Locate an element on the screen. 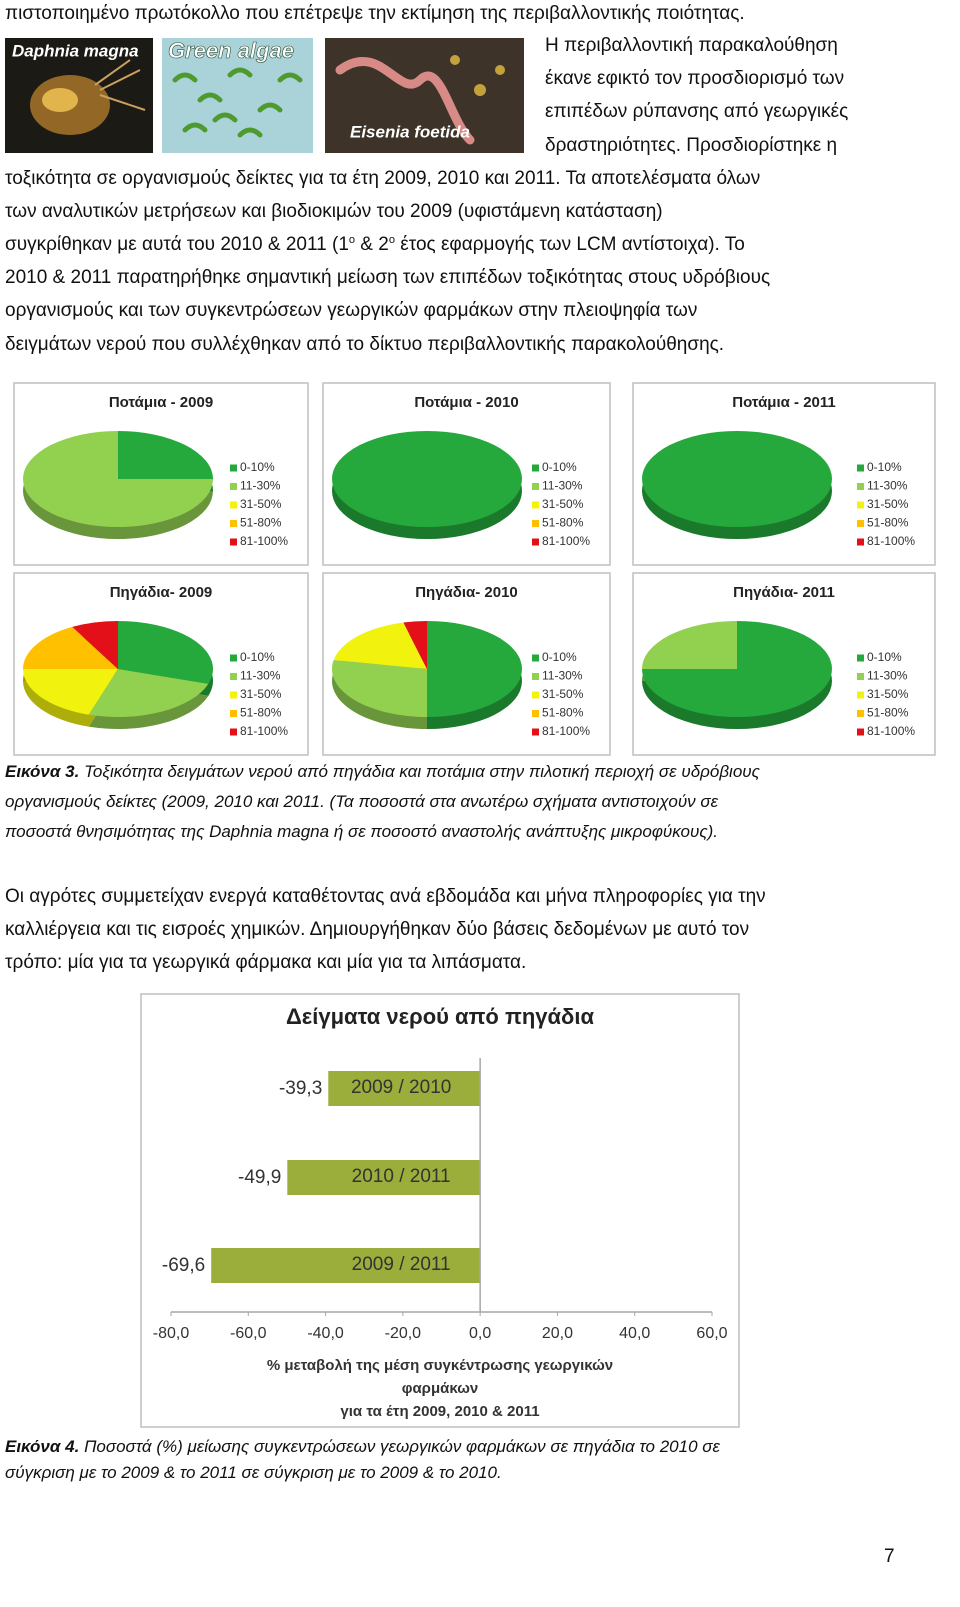 The image size is (960, 1607). text-segment: συγκρίθηκαν με αυτά του 2010 & 2011 (1 is located at coordinates (177, 244).